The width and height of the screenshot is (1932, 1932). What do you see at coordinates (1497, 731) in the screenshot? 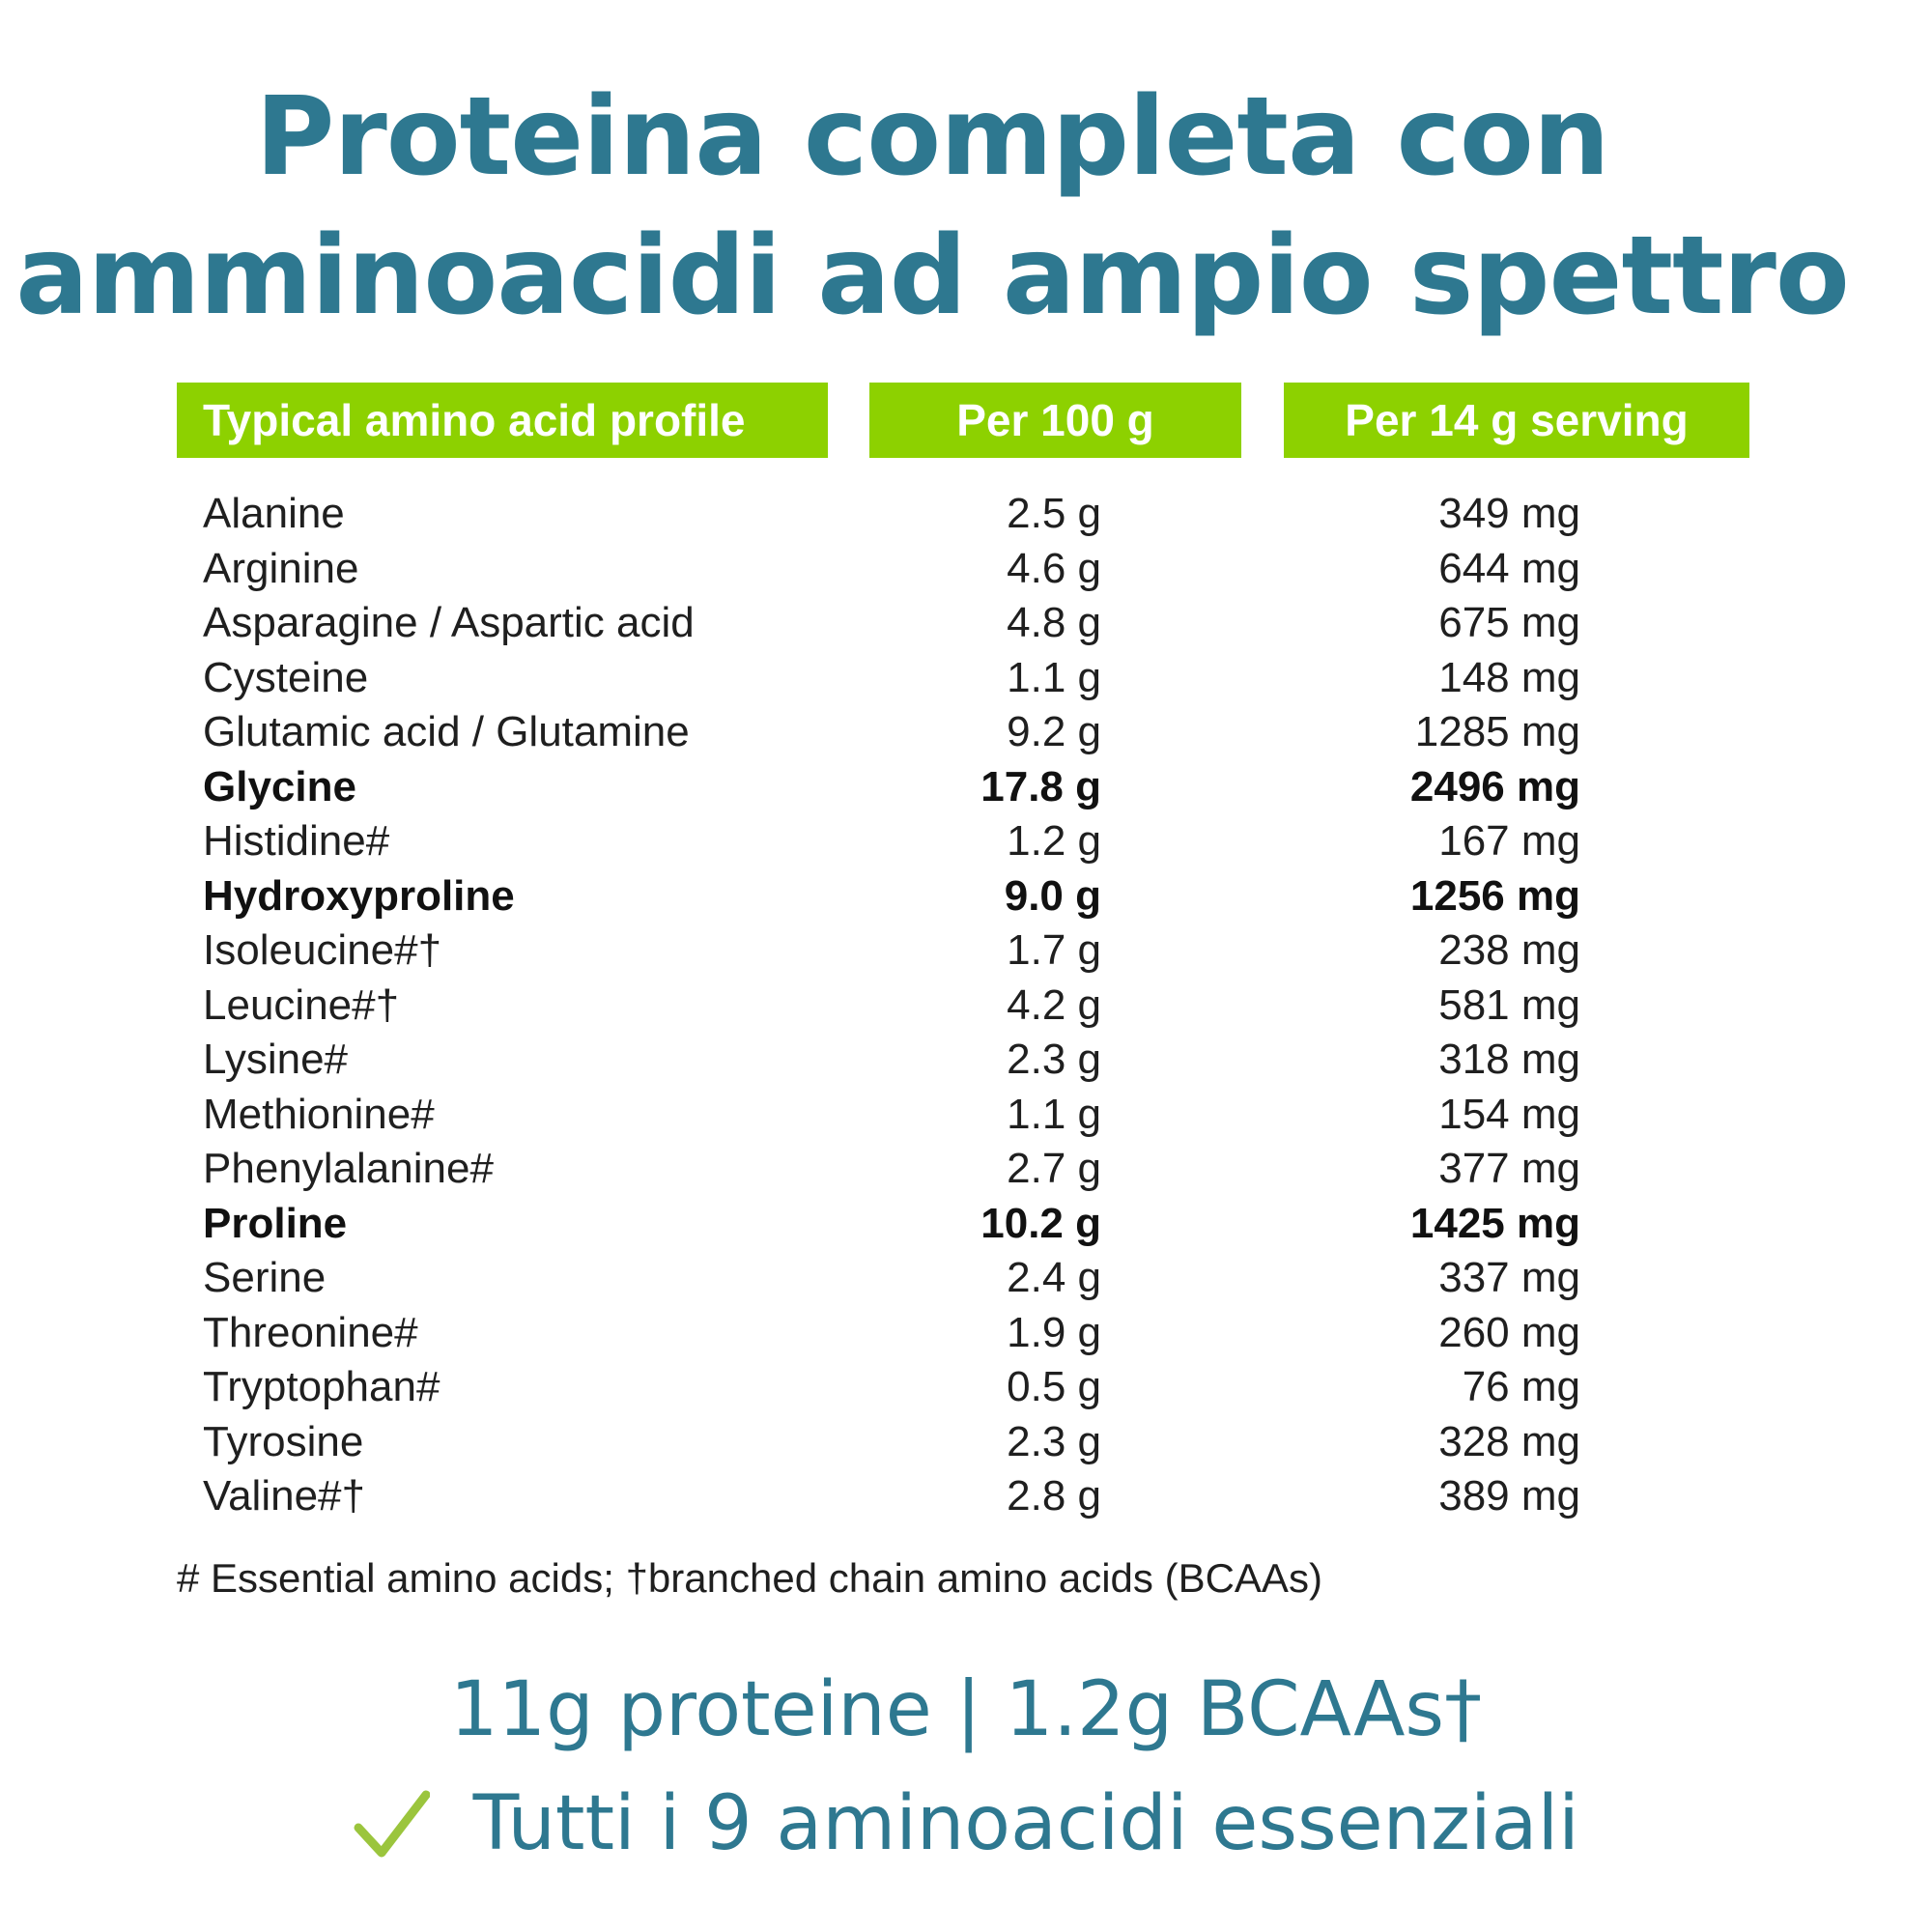
I see `amount-per-serving: 1285 mg` at bounding box center [1497, 731].